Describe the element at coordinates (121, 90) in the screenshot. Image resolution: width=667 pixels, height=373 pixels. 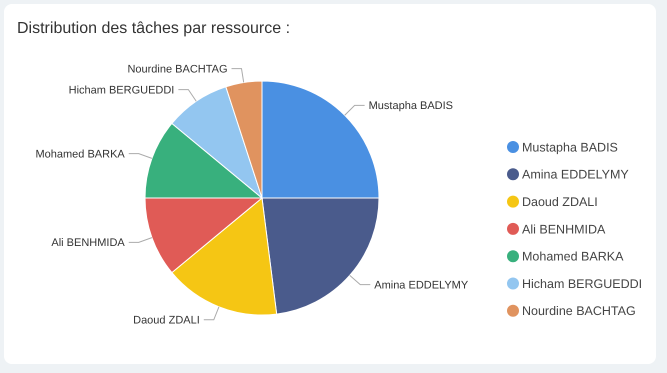
I see `slice-label: Hicham BERGUEDDI` at that location.